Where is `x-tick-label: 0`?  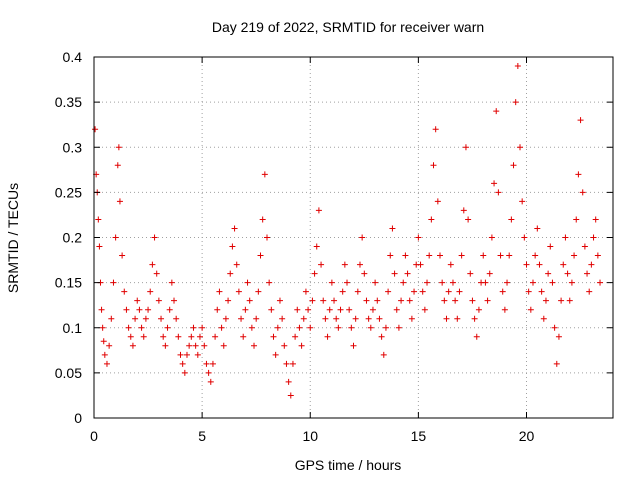
x-tick-label: 0 is located at coordinates (94, 436).